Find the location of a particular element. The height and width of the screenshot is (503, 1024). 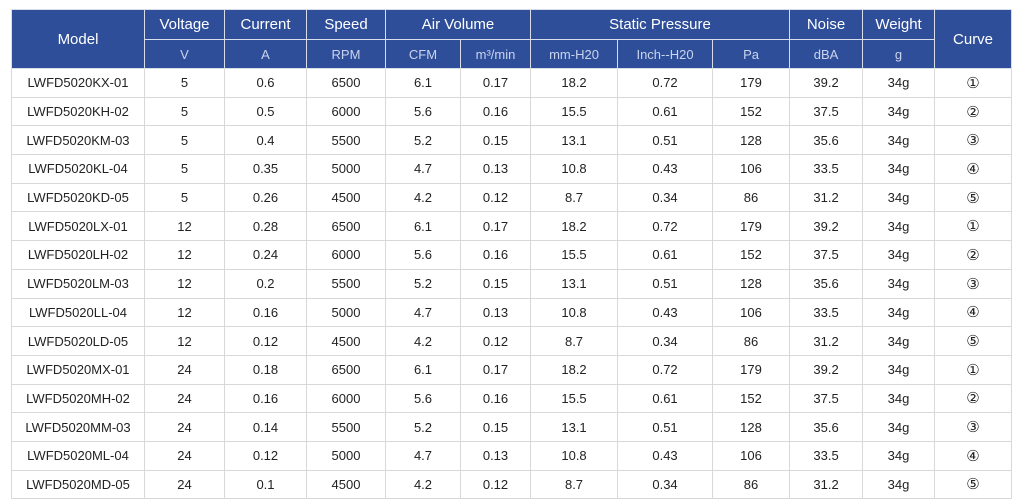

unit-voltage: V is located at coordinates (184, 54).